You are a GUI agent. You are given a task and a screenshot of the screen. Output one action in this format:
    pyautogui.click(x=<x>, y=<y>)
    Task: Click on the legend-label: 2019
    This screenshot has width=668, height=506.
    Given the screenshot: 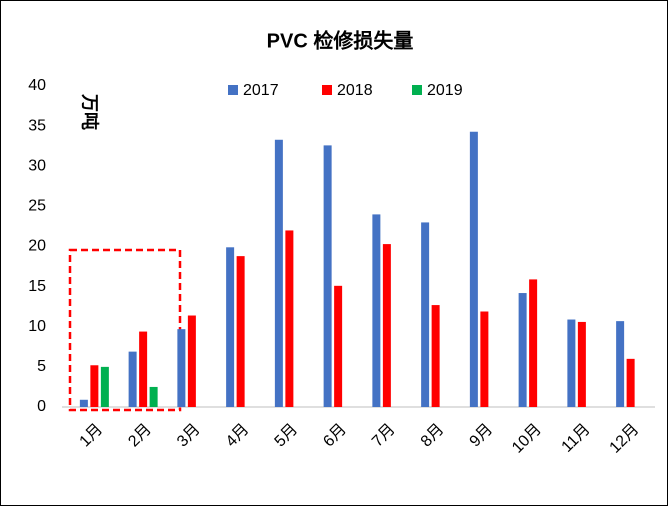 What is the action you would take?
    pyautogui.click(x=445, y=90)
    